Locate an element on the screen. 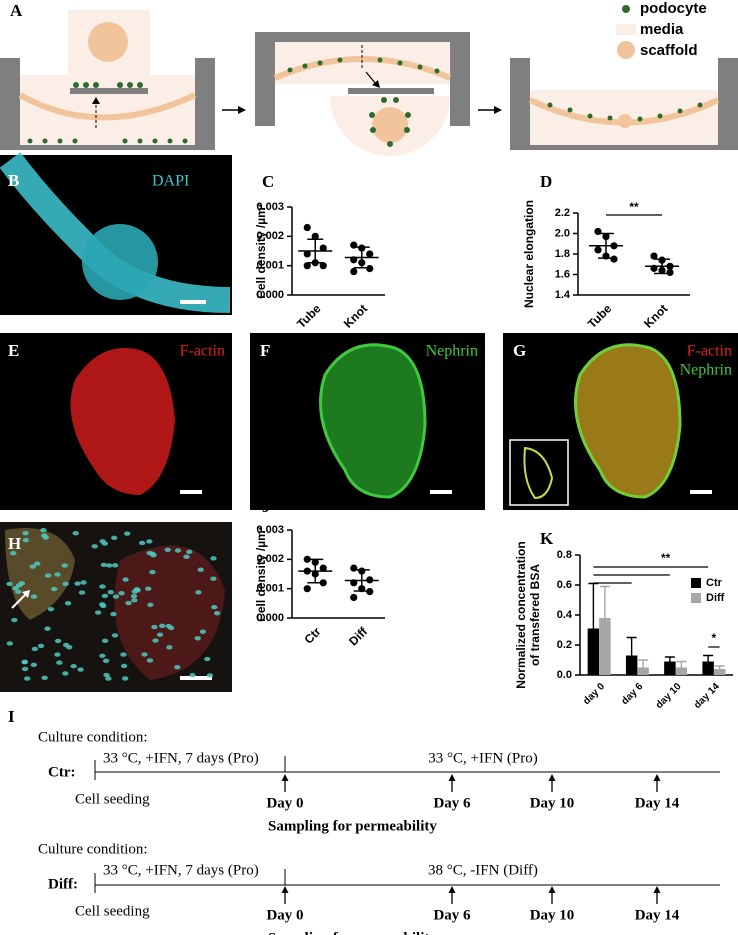  legend-swatch is located at coordinates (696, 583).